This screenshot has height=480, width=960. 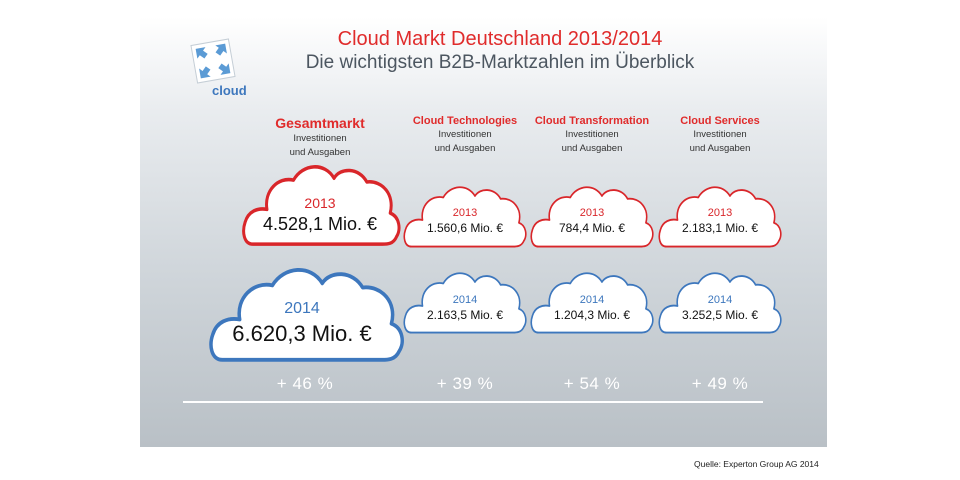 I want to click on value-label: 1.204,3 Mio. €, so click(x=592, y=315).